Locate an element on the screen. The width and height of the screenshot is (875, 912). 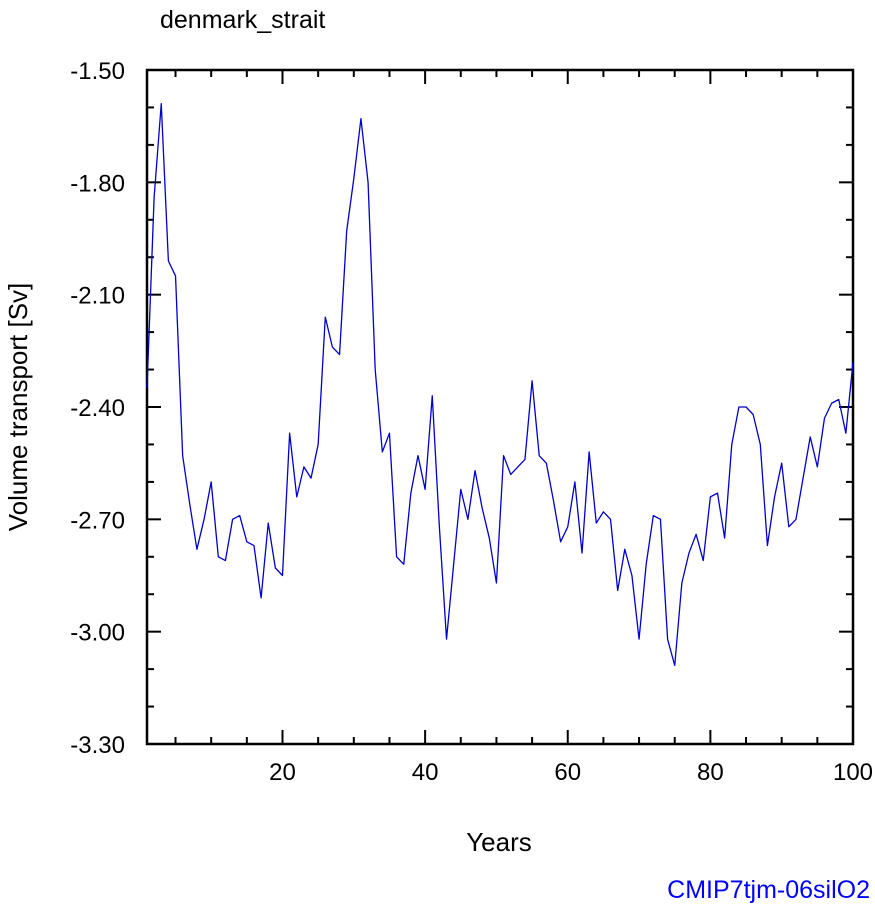
x-tick-label: 20 is located at coordinates (282, 772).